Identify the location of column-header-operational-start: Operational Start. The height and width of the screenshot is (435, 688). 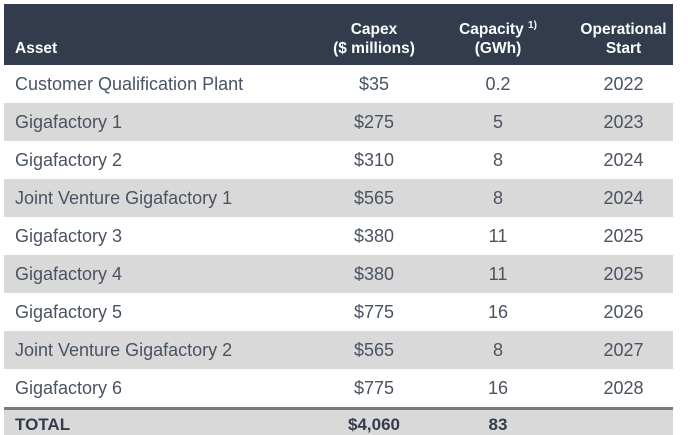
(610, 34).